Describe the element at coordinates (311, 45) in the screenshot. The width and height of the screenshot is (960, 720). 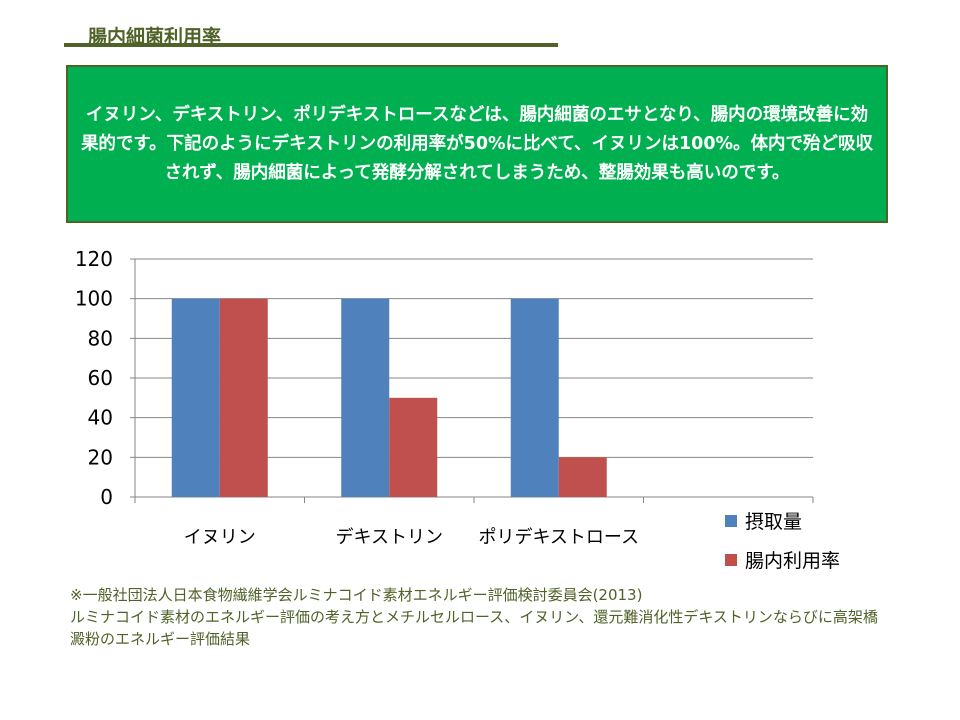
I see `title-underline` at that location.